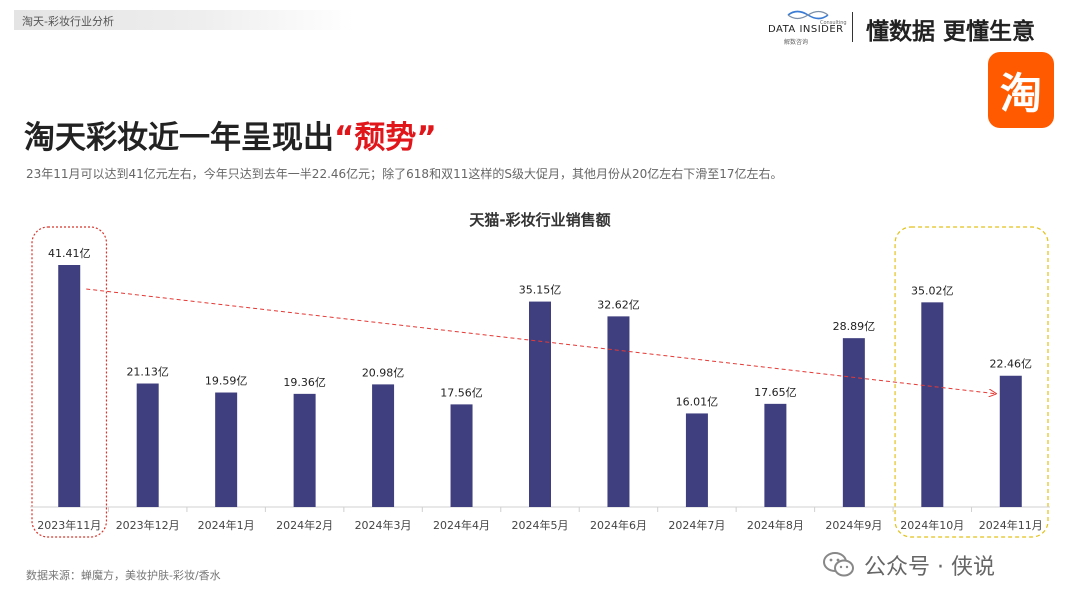 Image resolution: width=1080 pixels, height=608 pixels. Describe the element at coordinates (838, 564) in the screenshot. I see `wechat-icon` at that location.